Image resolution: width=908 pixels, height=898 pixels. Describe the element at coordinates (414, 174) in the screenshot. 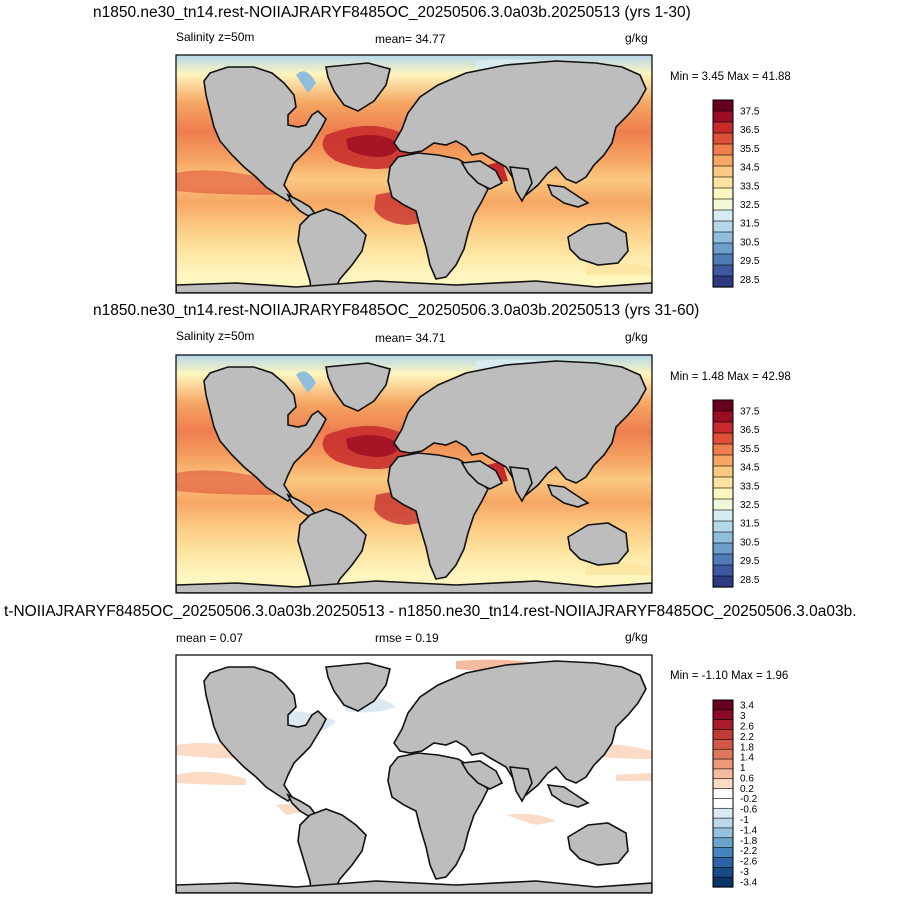

I see `panel1-map` at that location.